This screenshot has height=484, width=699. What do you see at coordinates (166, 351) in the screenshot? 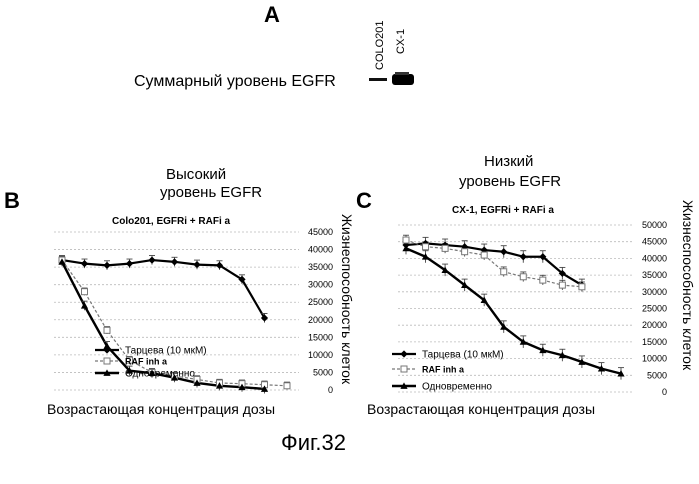
I see `colo201-legend-label: Тарцева (10 мкМ)` at bounding box center [166, 351].